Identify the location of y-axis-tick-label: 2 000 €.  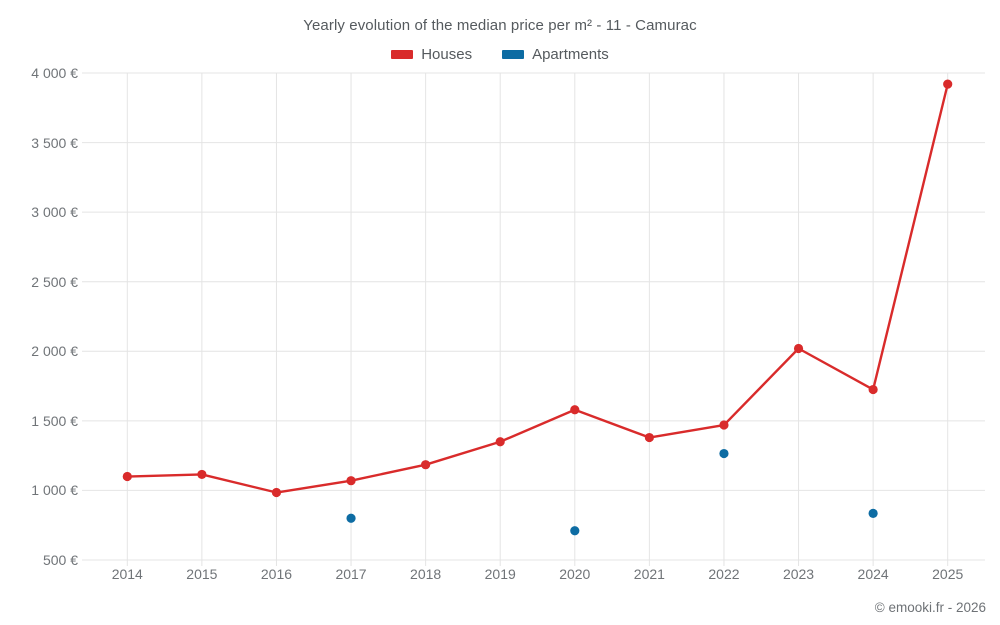
(54, 351).